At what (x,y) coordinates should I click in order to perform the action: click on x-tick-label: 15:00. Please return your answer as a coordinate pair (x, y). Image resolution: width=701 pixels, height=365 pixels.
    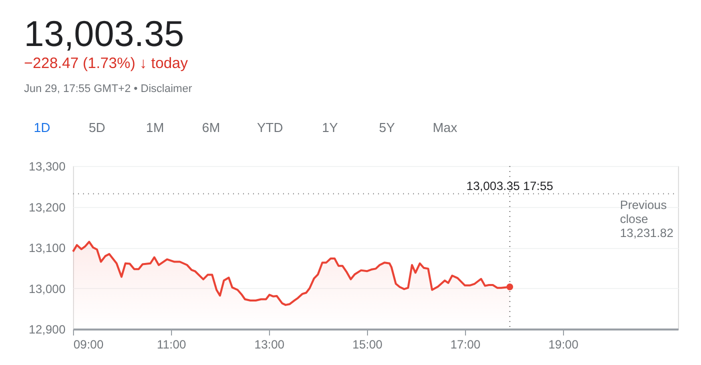
    Looking at the image, I should click on (367, 345).